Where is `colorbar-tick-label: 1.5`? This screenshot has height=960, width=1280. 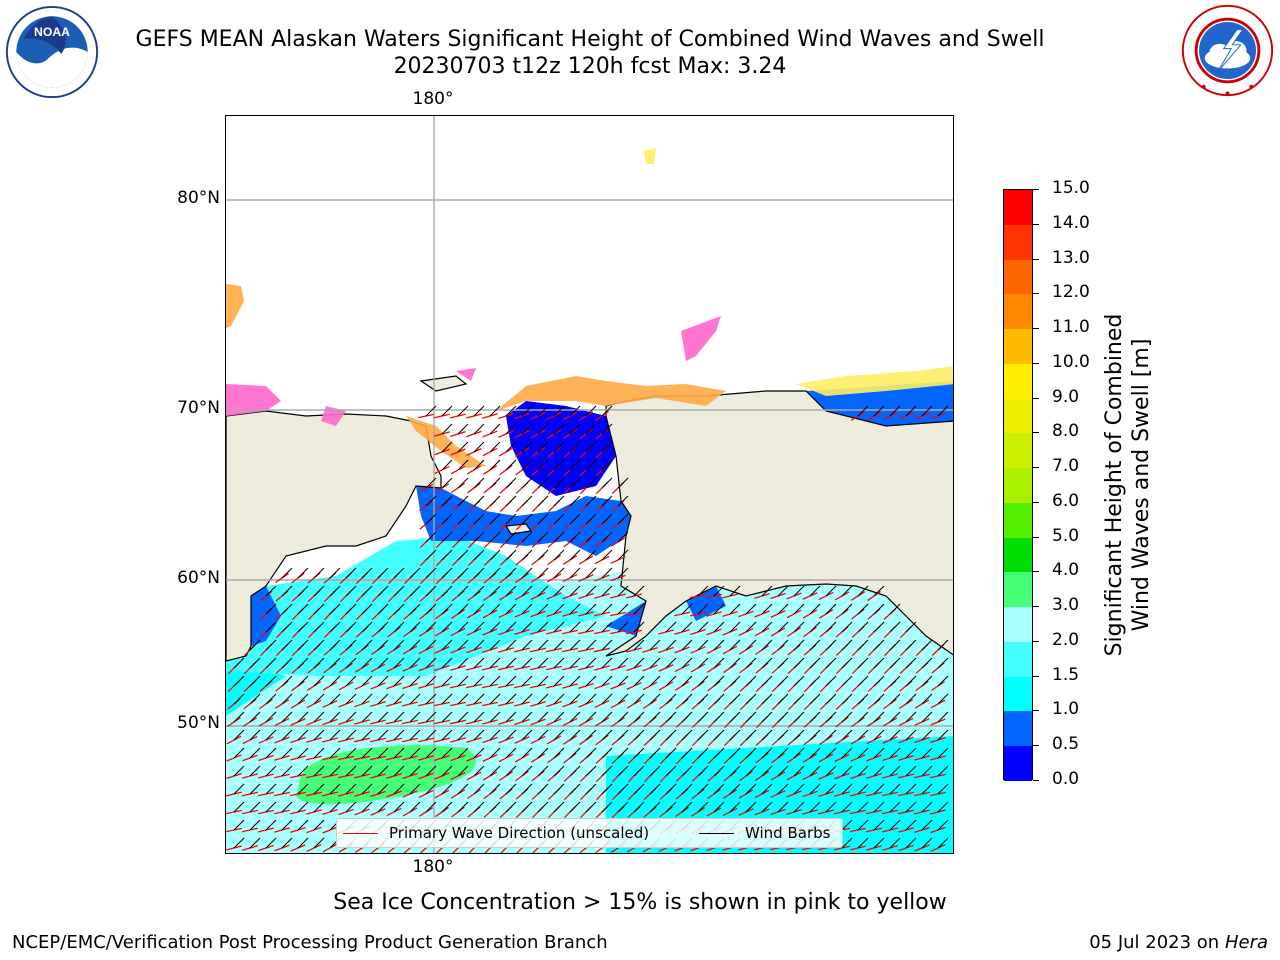 colorbar-tick-label: 1.5 is located at coordinates (1066, 674).